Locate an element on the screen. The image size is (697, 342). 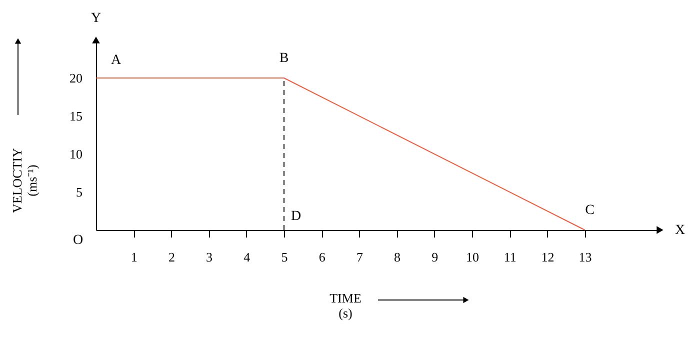
x-tick-label: 5 is located at coordinates (284, 257).